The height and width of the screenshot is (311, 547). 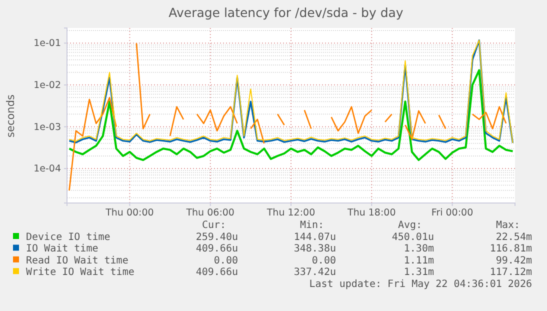 I want to click on chart-title: Average latency for /dev/sda - by day, so click(x=286, y=12).